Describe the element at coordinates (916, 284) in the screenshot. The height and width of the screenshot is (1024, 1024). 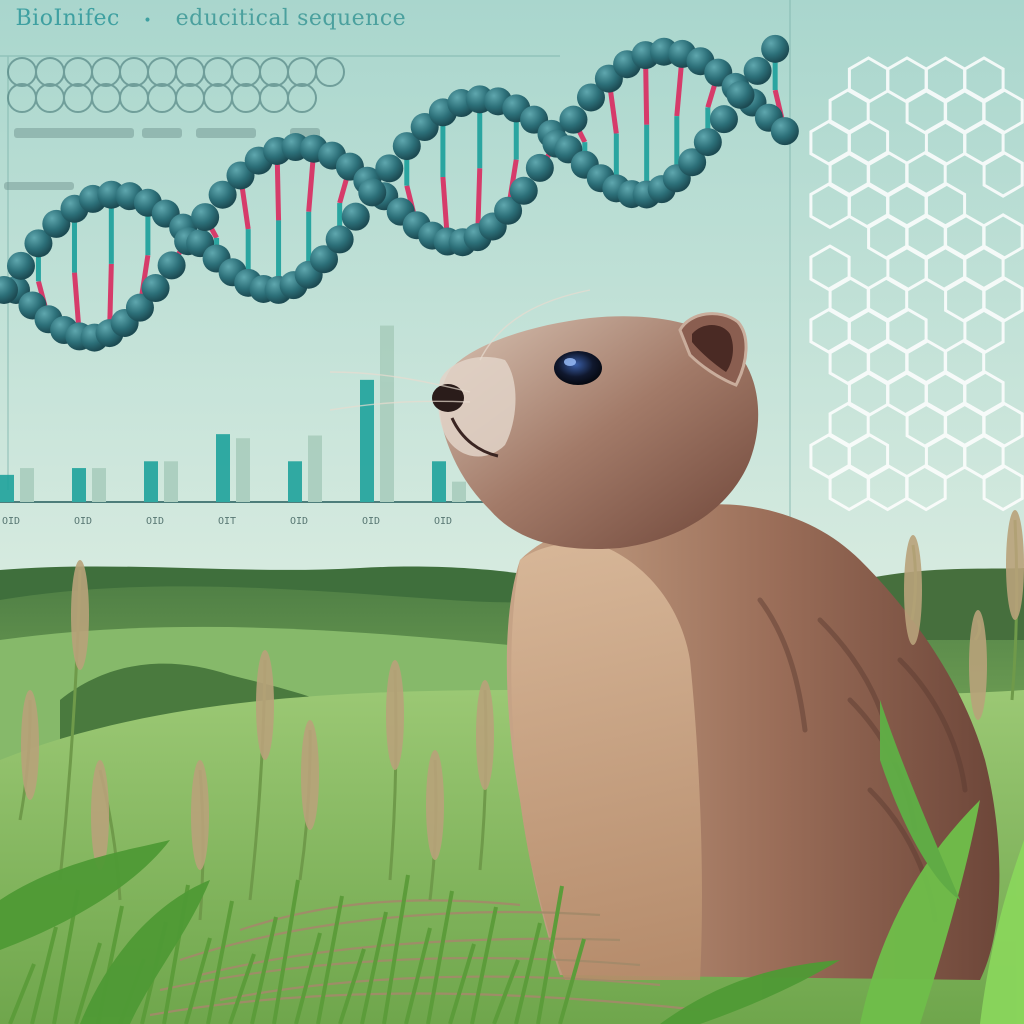
I see `molecular-lattice` at that location.